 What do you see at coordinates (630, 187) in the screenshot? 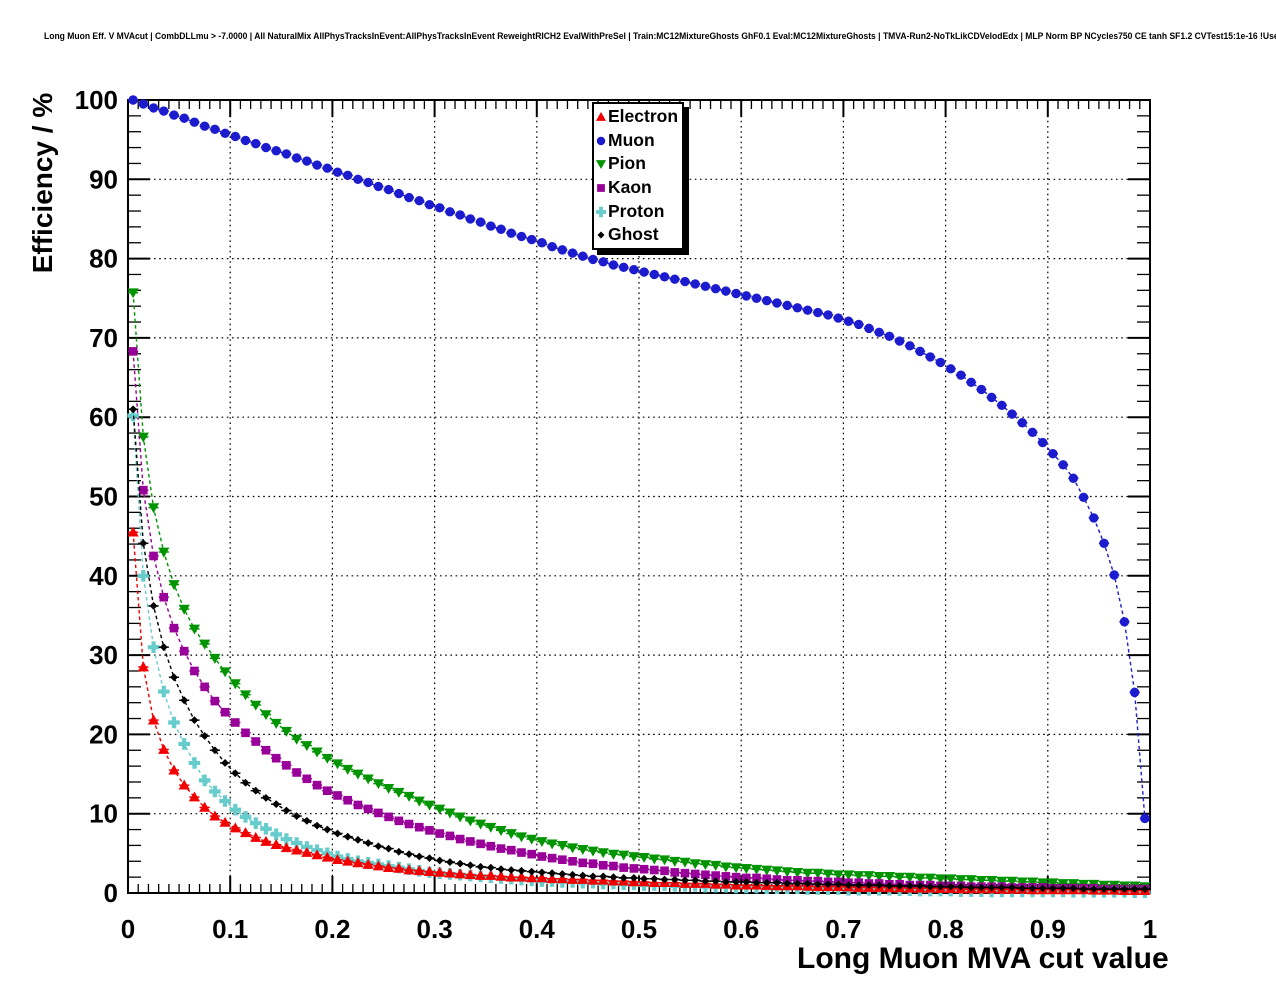
I see `legend-label: Kaon` at bounding box center [630, 187].